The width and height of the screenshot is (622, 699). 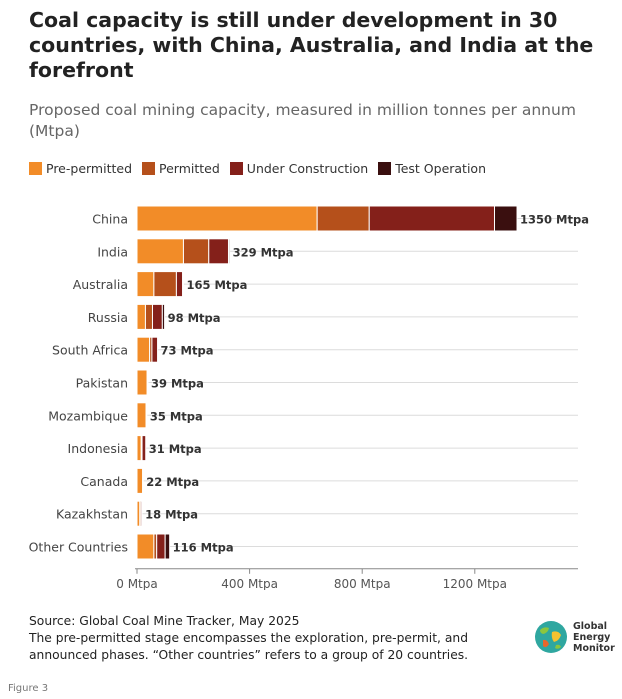 What do you see at coordinates (187, 351) in the screenshot?
I see `total-label: 73 Mtpa` at bounding box center [187, 351].